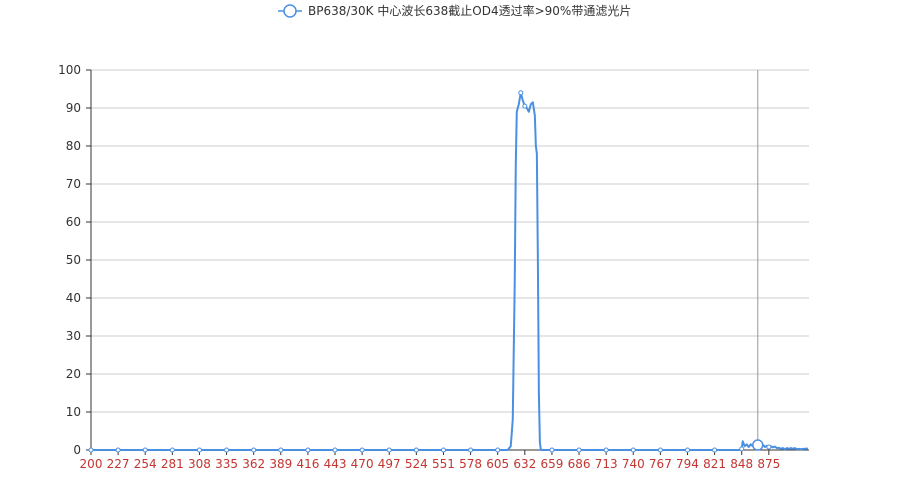 The image size is (900, 500). I want to click on legend: BP638/30K 中心波长638截止OD4透过率>90%带通滤光片, so click(454, 10).